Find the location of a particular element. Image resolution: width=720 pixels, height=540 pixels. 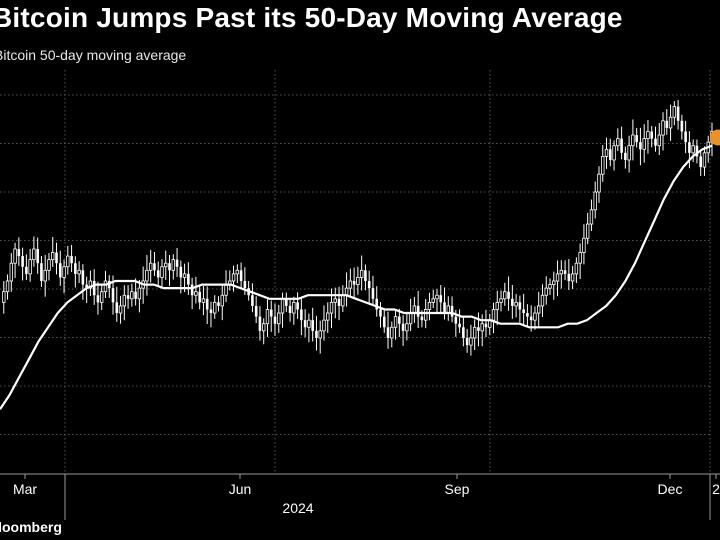

x-tick-label: Jun is located at coordinates (240, 489).